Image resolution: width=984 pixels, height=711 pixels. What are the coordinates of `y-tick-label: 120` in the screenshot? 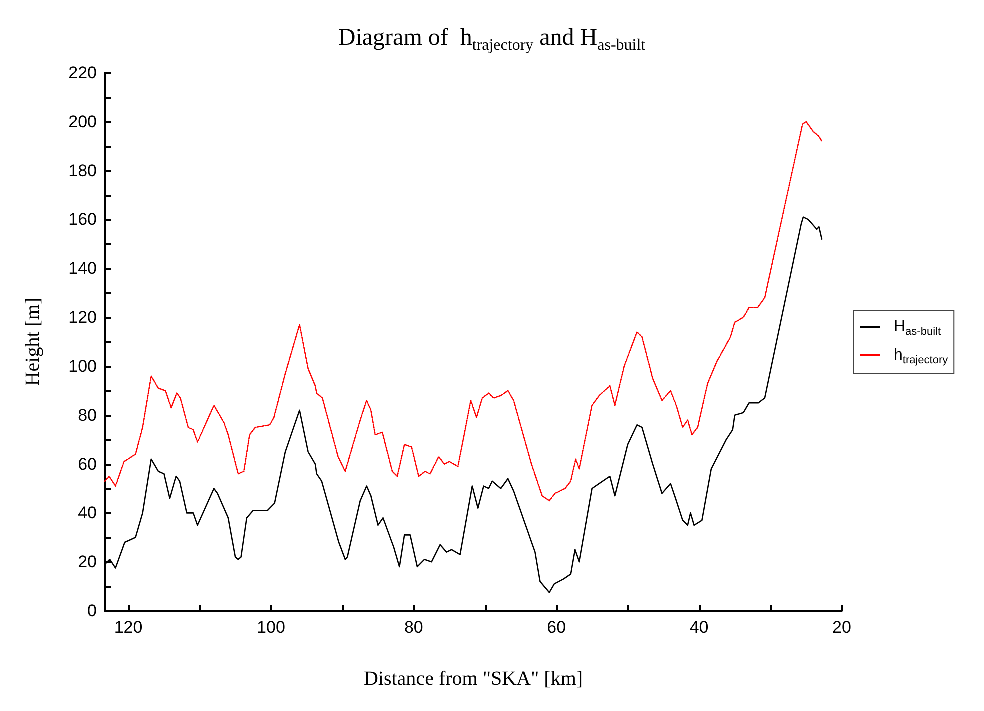 It's located at (82, 318).